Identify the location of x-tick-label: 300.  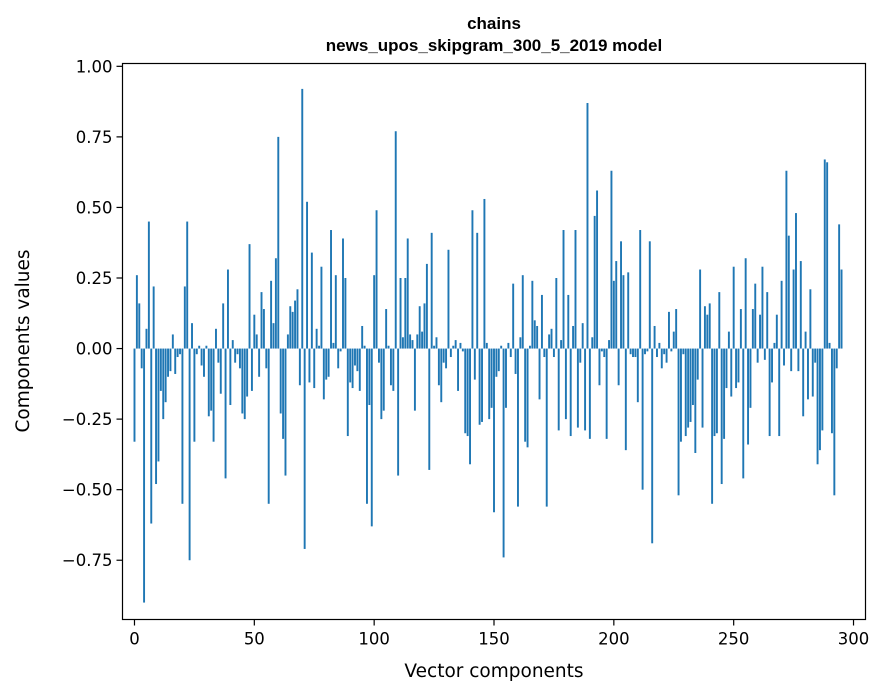
(854, 639).